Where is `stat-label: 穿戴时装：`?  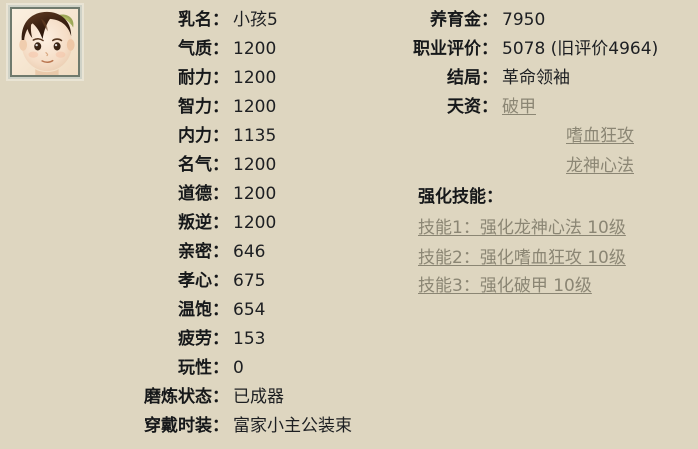
stat-label: 穿戴时装： is located at coordinates (186, 426).